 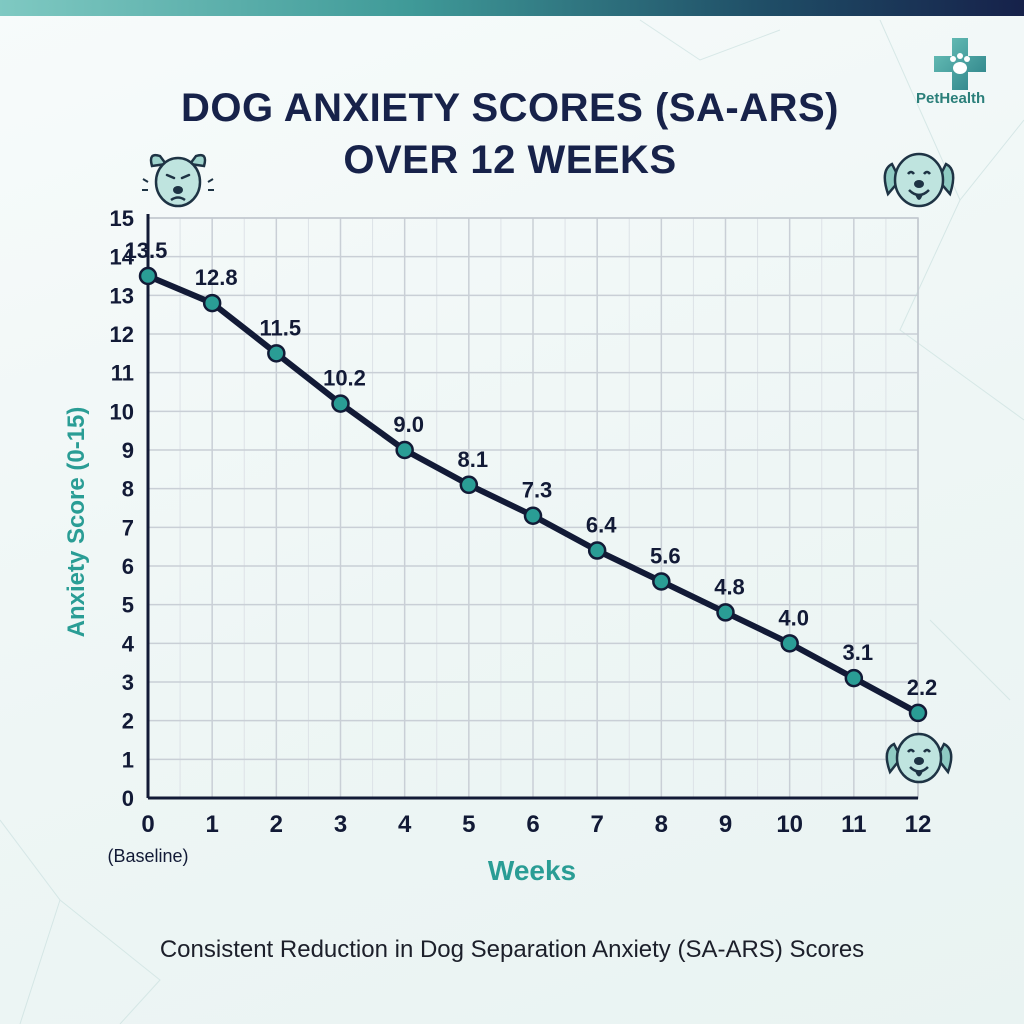 What do you see at coordinates (532, 870) in the screenshot?
I see `x-axis-label: Weeks` at bounding box center [532, 870].